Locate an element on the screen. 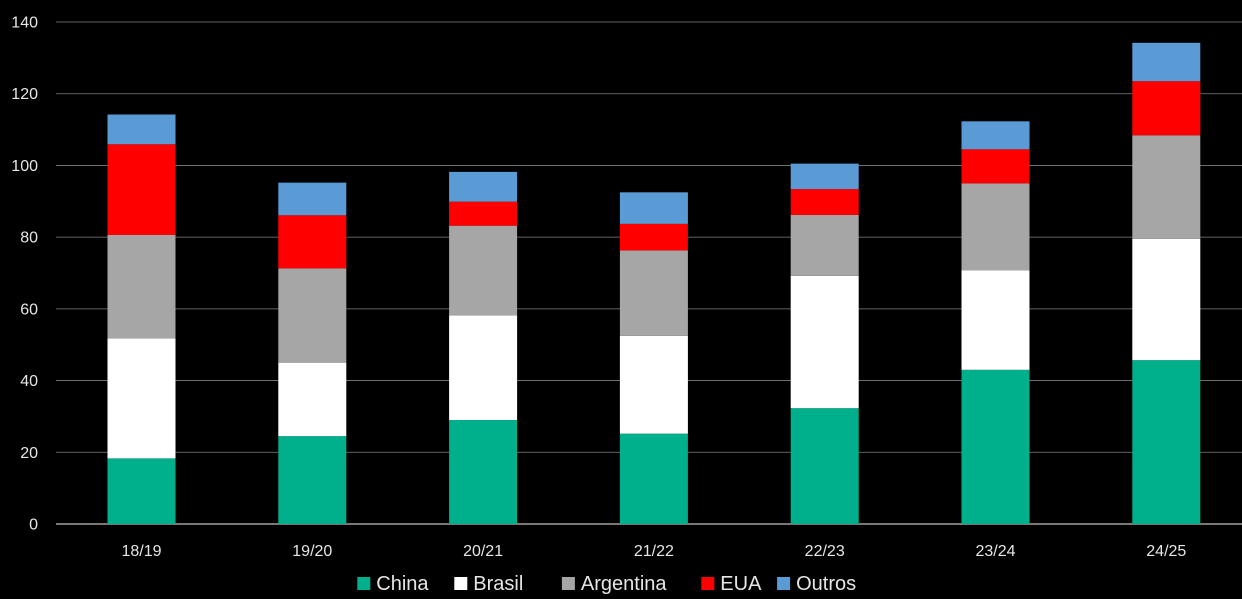 The image size is (1242, 599). y-tick-label: 40 is located at coordinates (29, 381).